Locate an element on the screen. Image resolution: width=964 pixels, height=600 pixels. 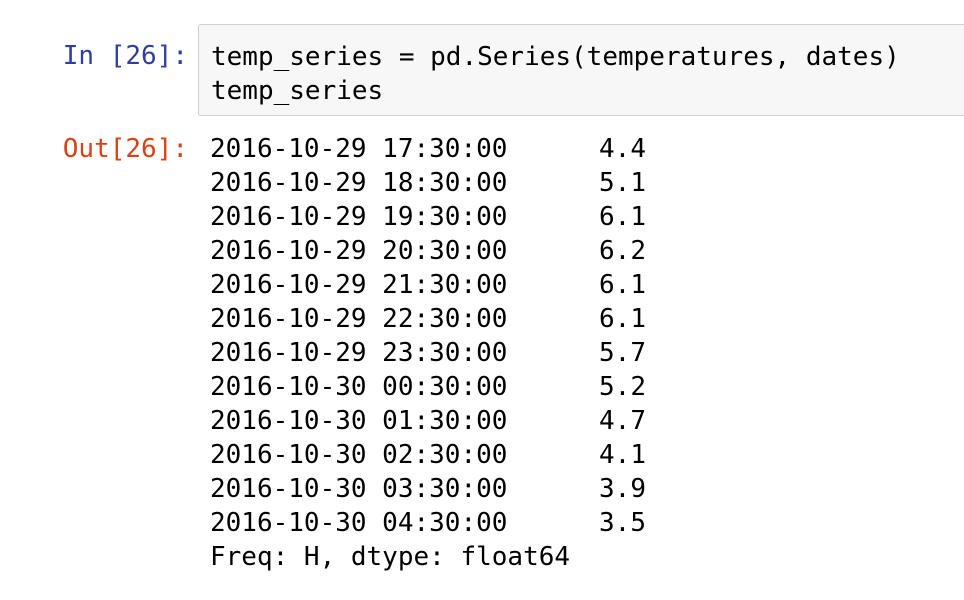
output-footer: Freq: H, dtype: float64 is located at coordinates (390, 557).